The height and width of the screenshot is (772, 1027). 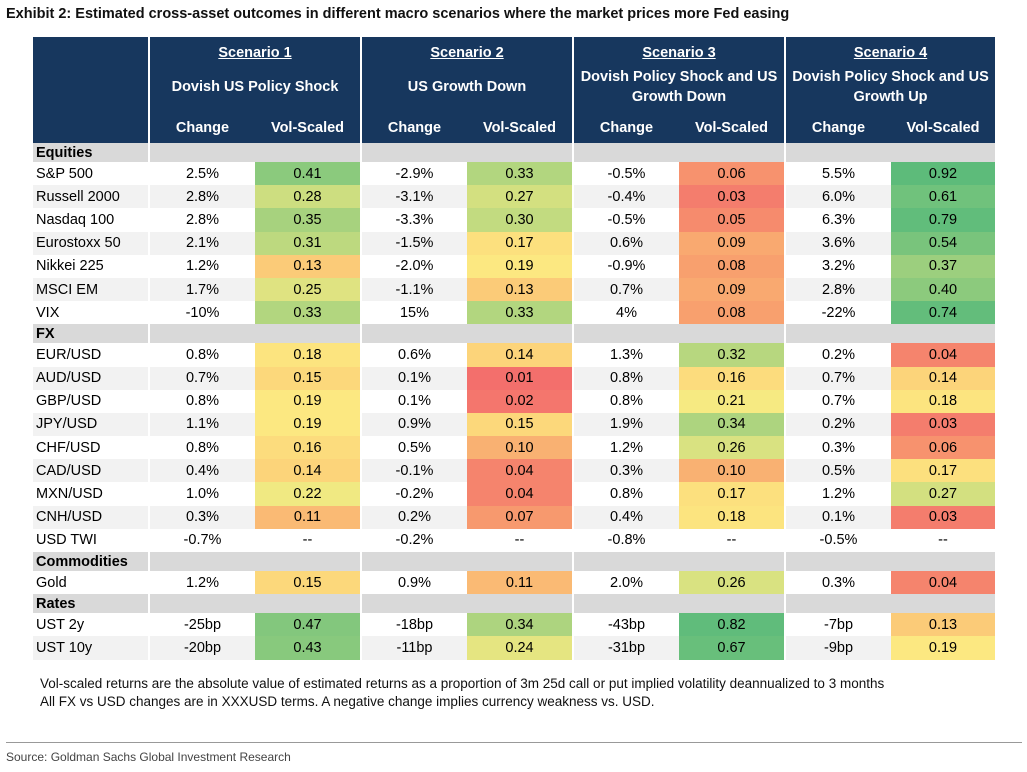 What do you see at coordinates (91, 561) in the screenshot?
I see `section-label: Commodities` at bounding box center [91, 561].